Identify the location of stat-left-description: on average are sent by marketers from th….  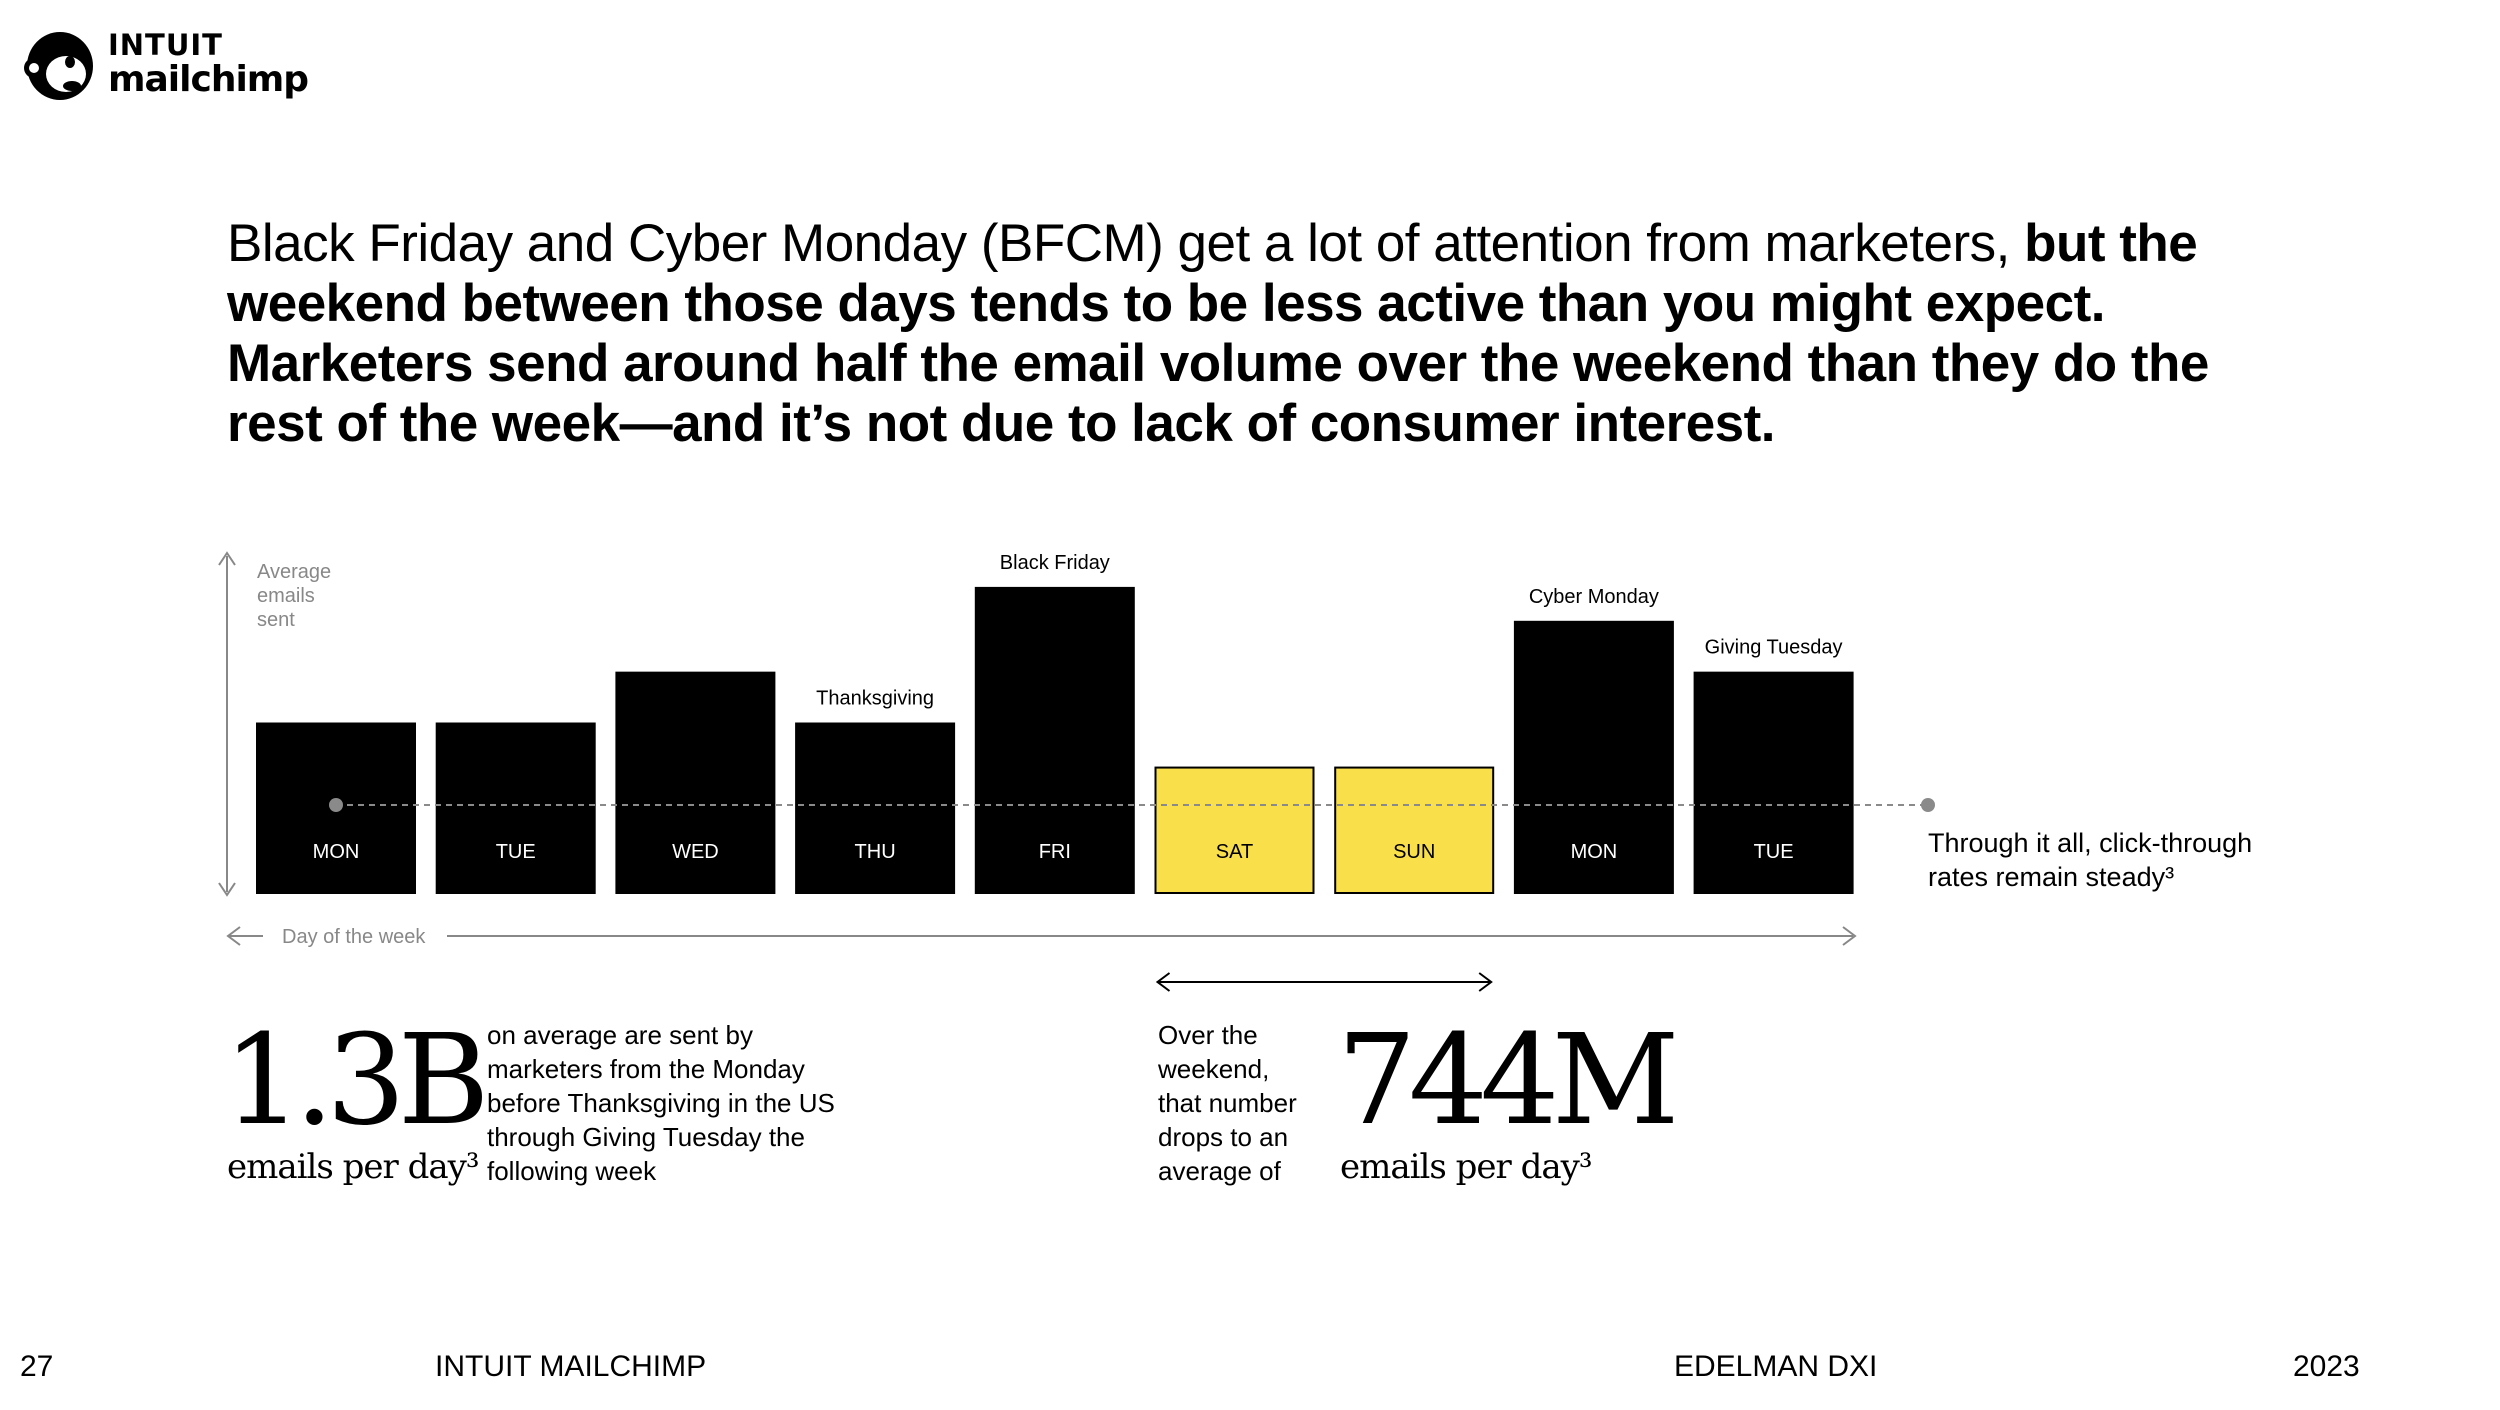
(661, 1103).